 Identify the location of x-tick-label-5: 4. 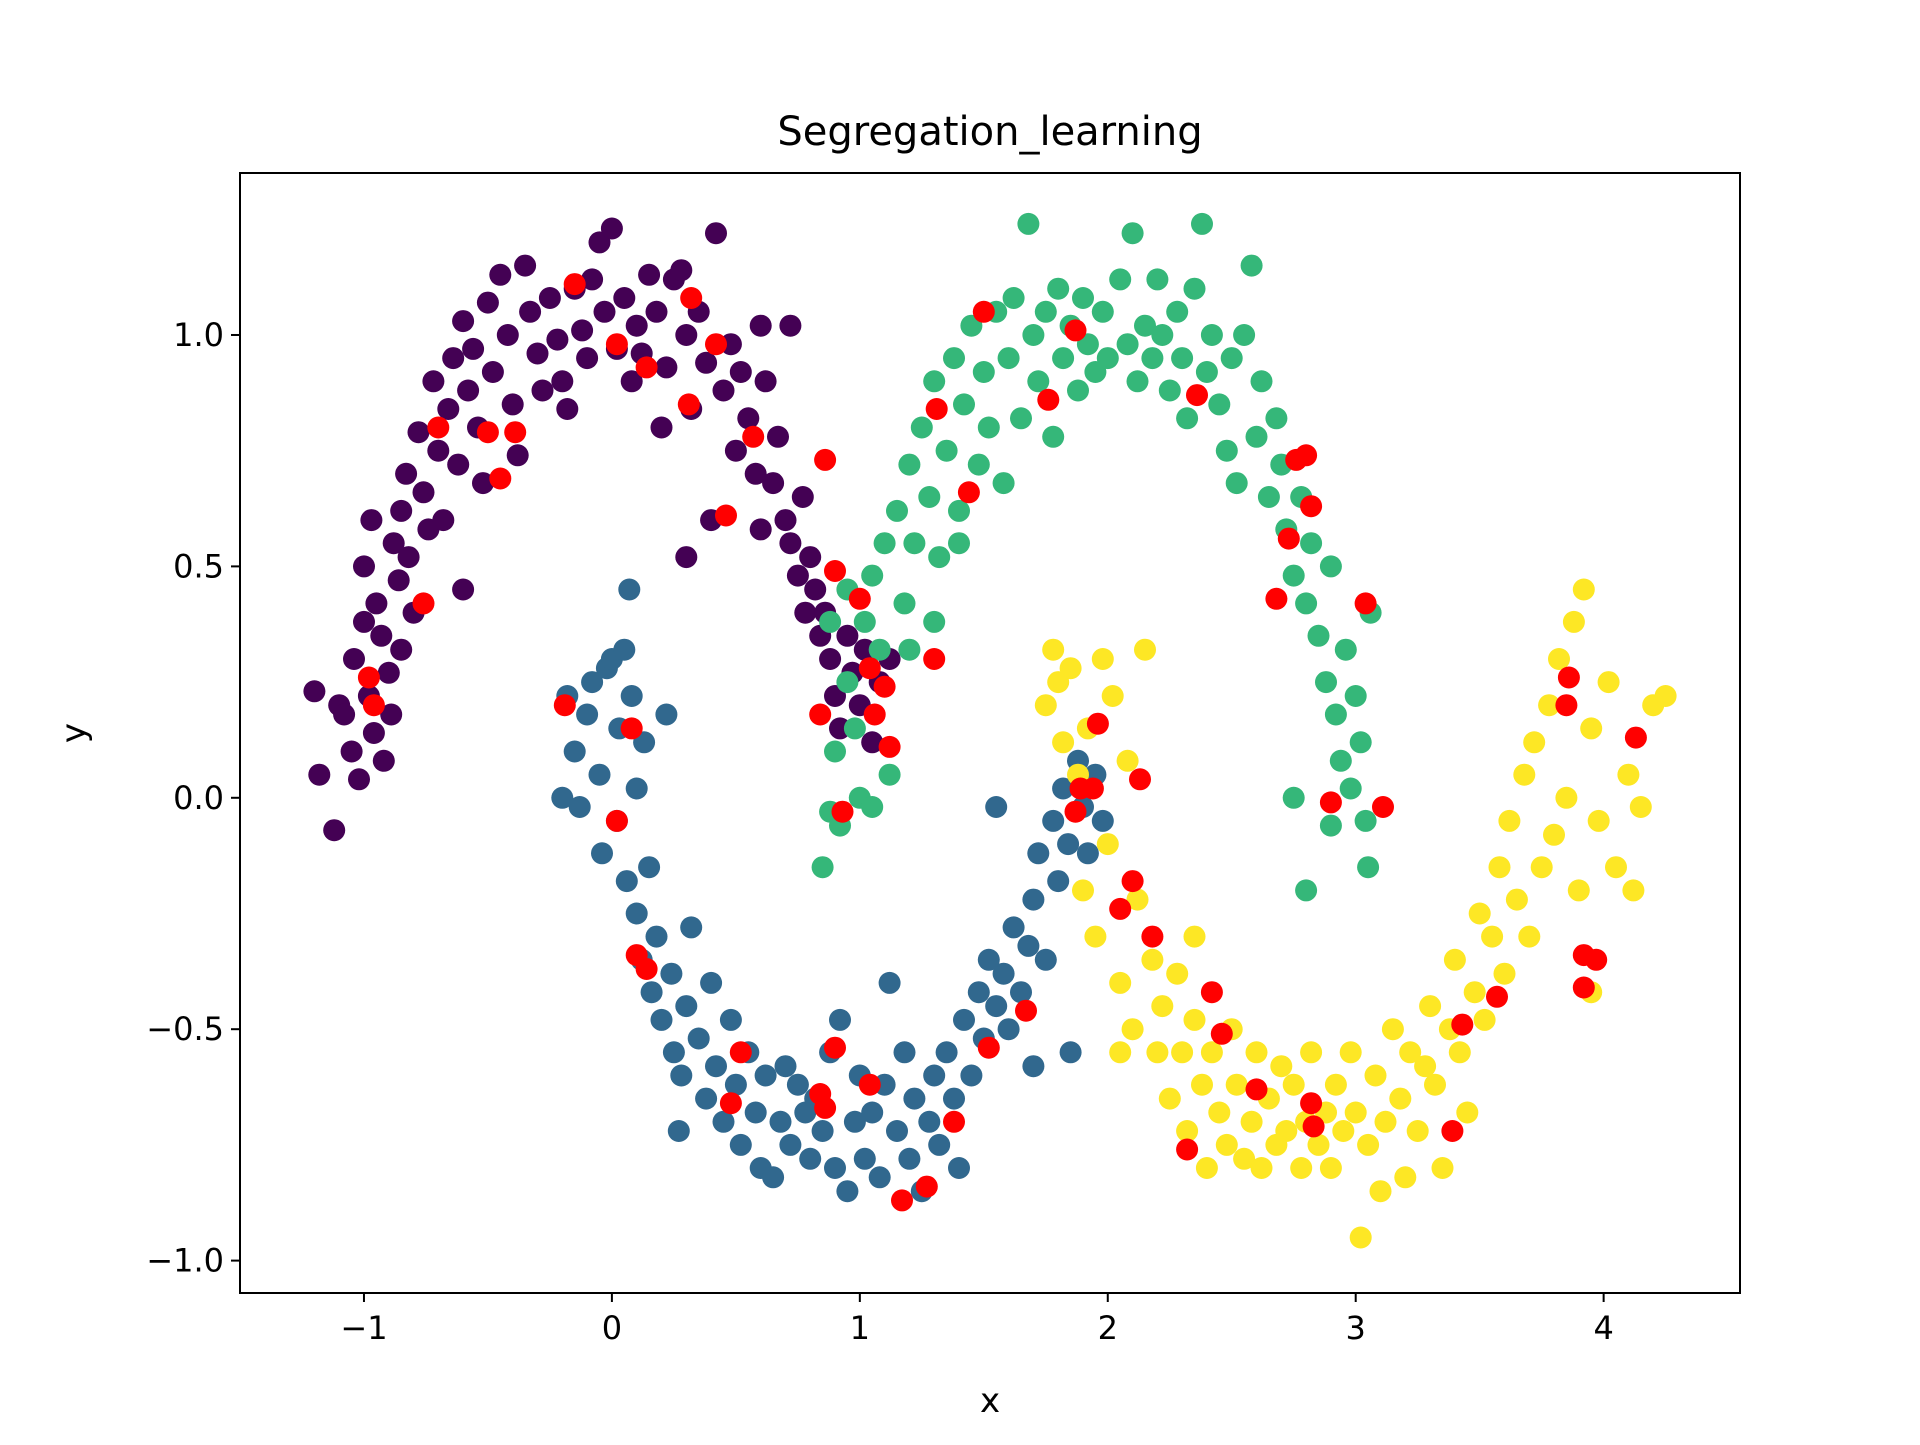
(1603, 1328).